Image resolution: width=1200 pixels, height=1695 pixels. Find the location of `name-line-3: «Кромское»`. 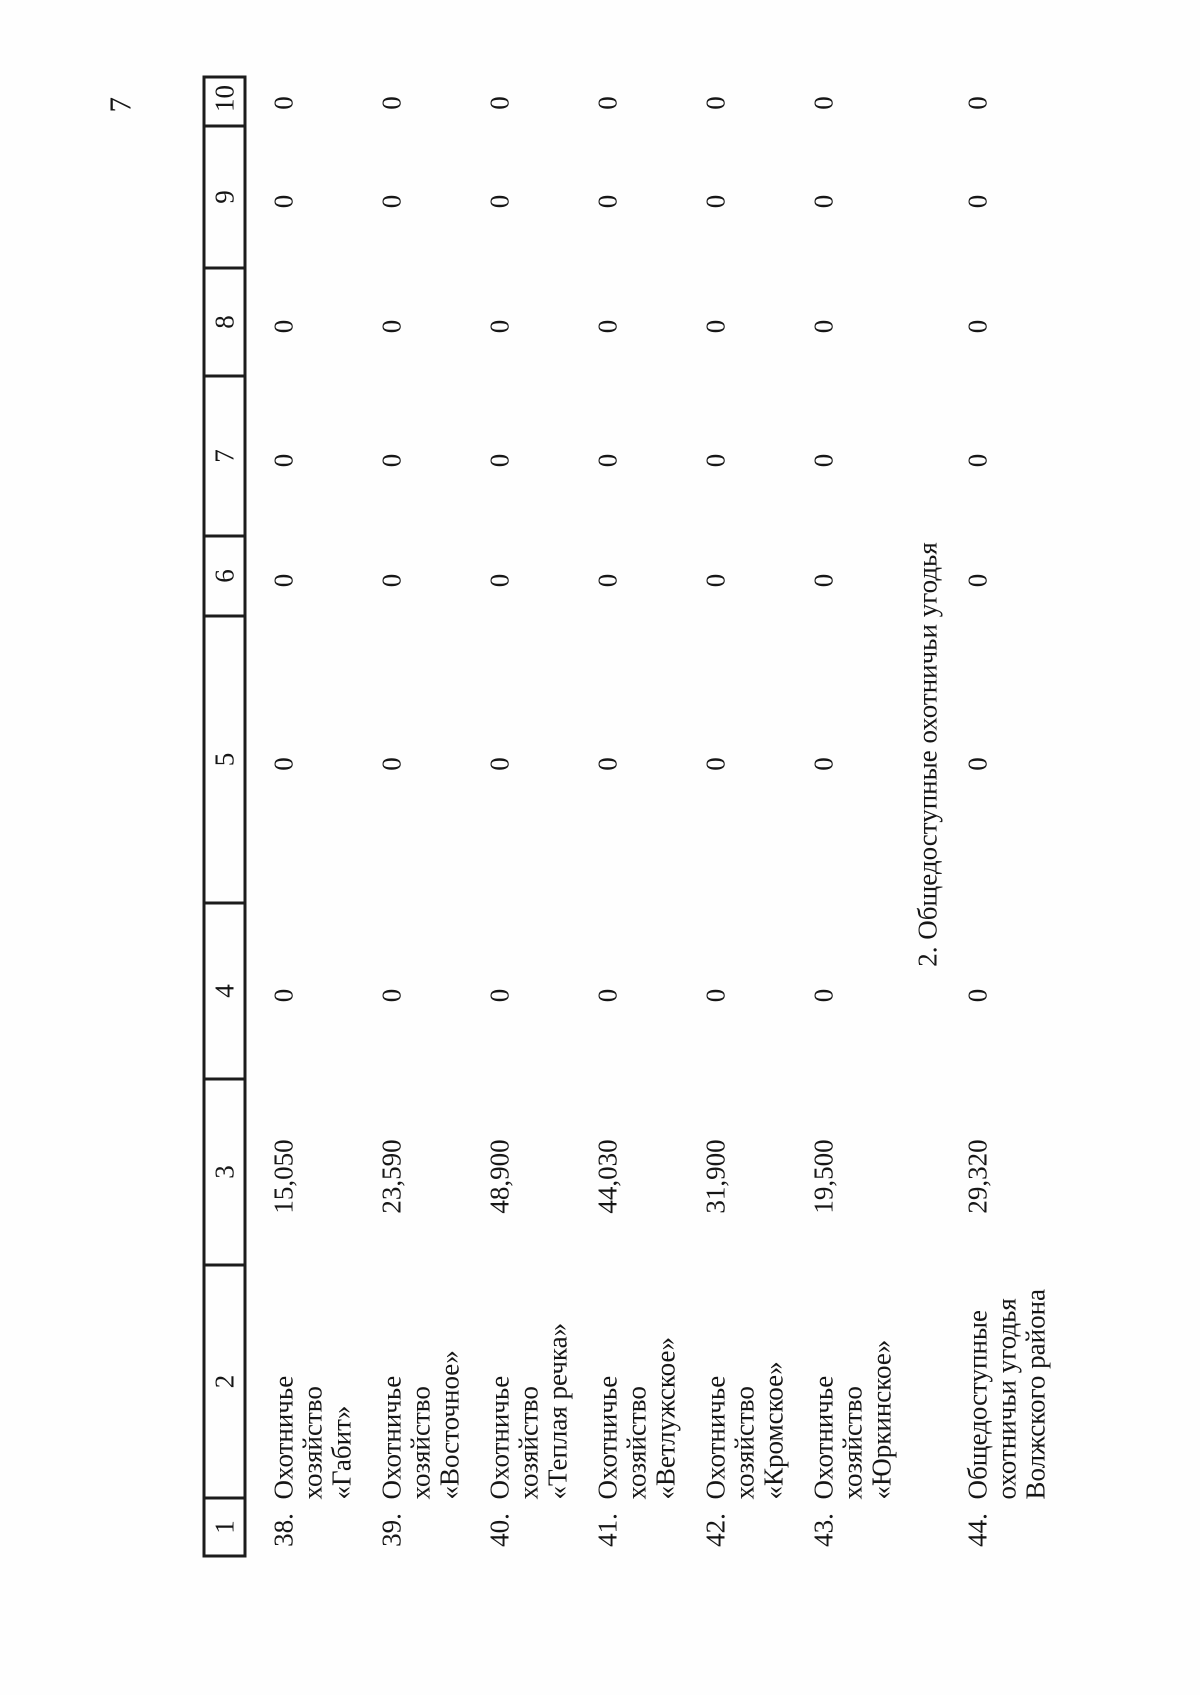

name-line-3: «Кромское» is located at coordinates (773, 1429).